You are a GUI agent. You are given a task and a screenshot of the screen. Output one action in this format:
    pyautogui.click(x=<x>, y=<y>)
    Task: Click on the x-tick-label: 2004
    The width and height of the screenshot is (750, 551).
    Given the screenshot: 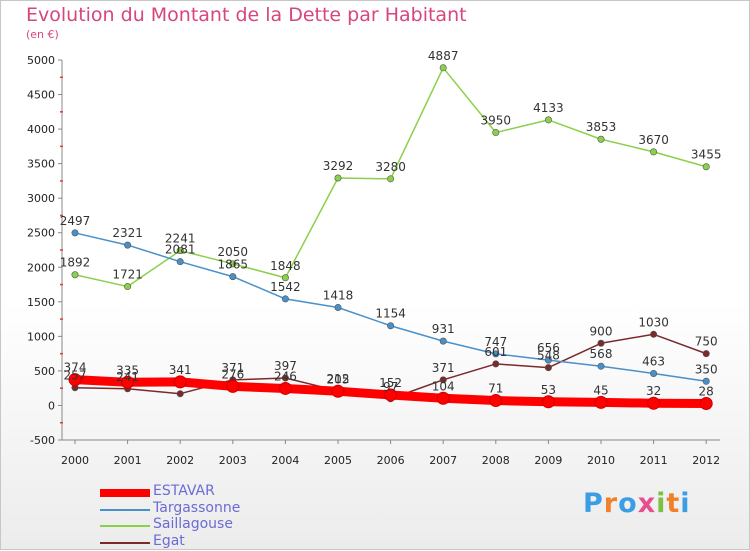 What is the action you would take?
    pyautogui.click(x=285, y=460)
    